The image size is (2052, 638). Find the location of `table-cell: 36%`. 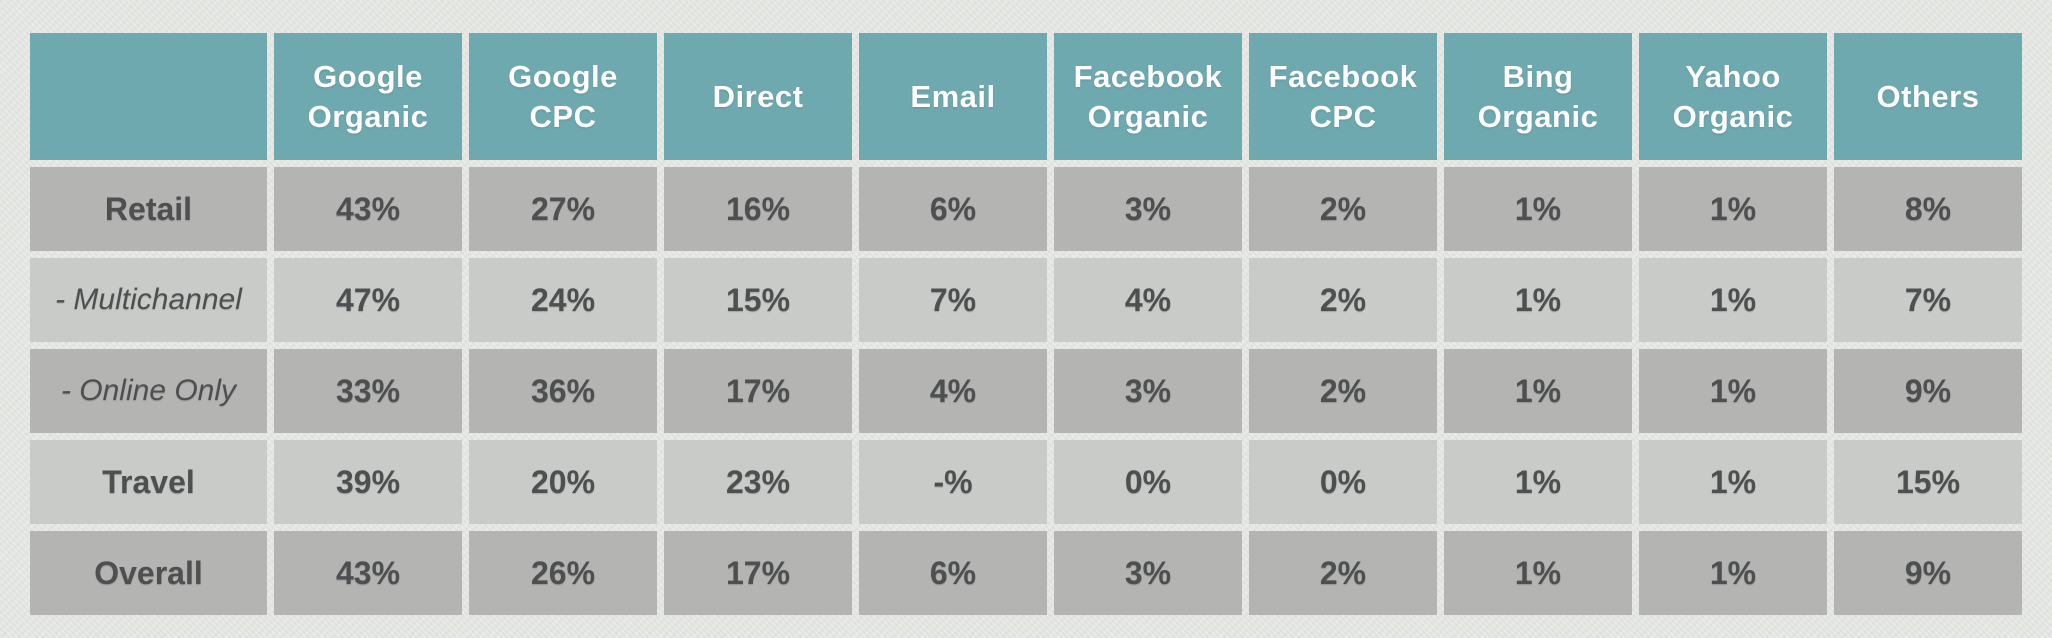

table-cell: 36% is located at coordinates (563, 391).